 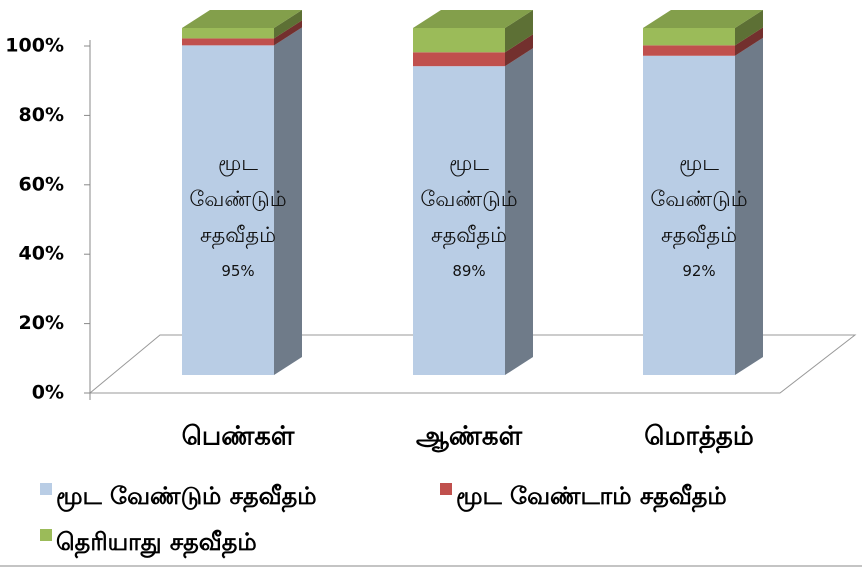 What do you see at coordinates (156, 543) in the screenshot?
I see `legend-label: தெரியாது சதவீதம்` at bounding box center [156, 543].